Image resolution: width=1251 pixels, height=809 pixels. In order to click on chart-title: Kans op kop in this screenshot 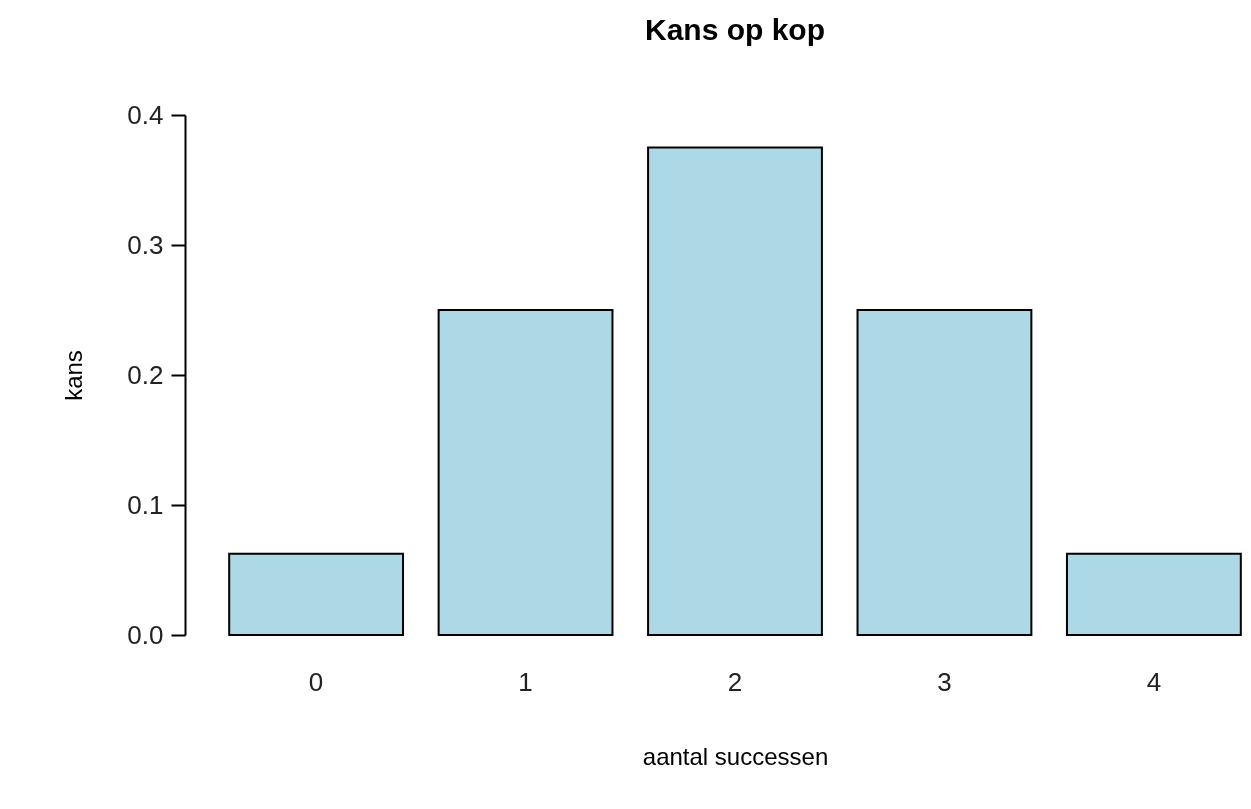, I will do `click(735, 29)`.